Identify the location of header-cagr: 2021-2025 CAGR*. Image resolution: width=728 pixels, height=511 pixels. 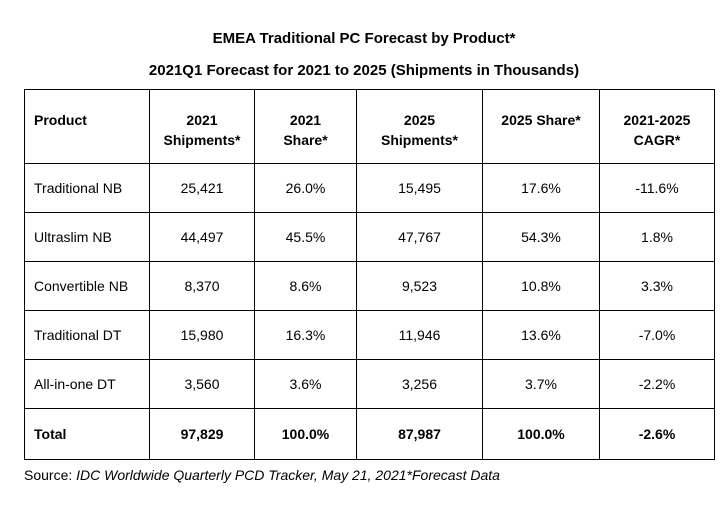
(657, 126).